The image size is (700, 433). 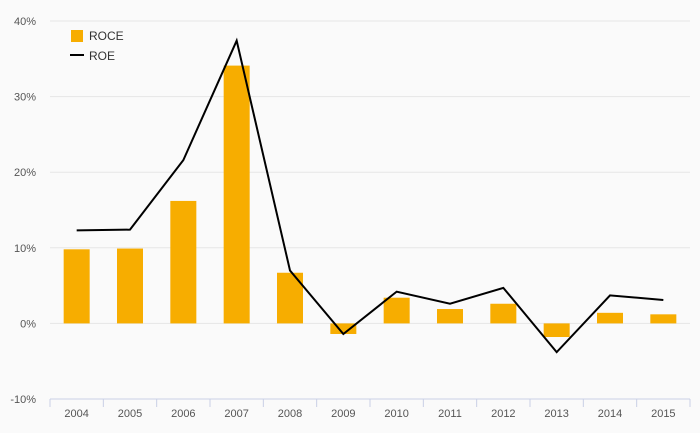 What do you see at coordinates (396, 414) in the screenshot?
I see `x-tick-label: 2010` at bounding box center [396, 414].